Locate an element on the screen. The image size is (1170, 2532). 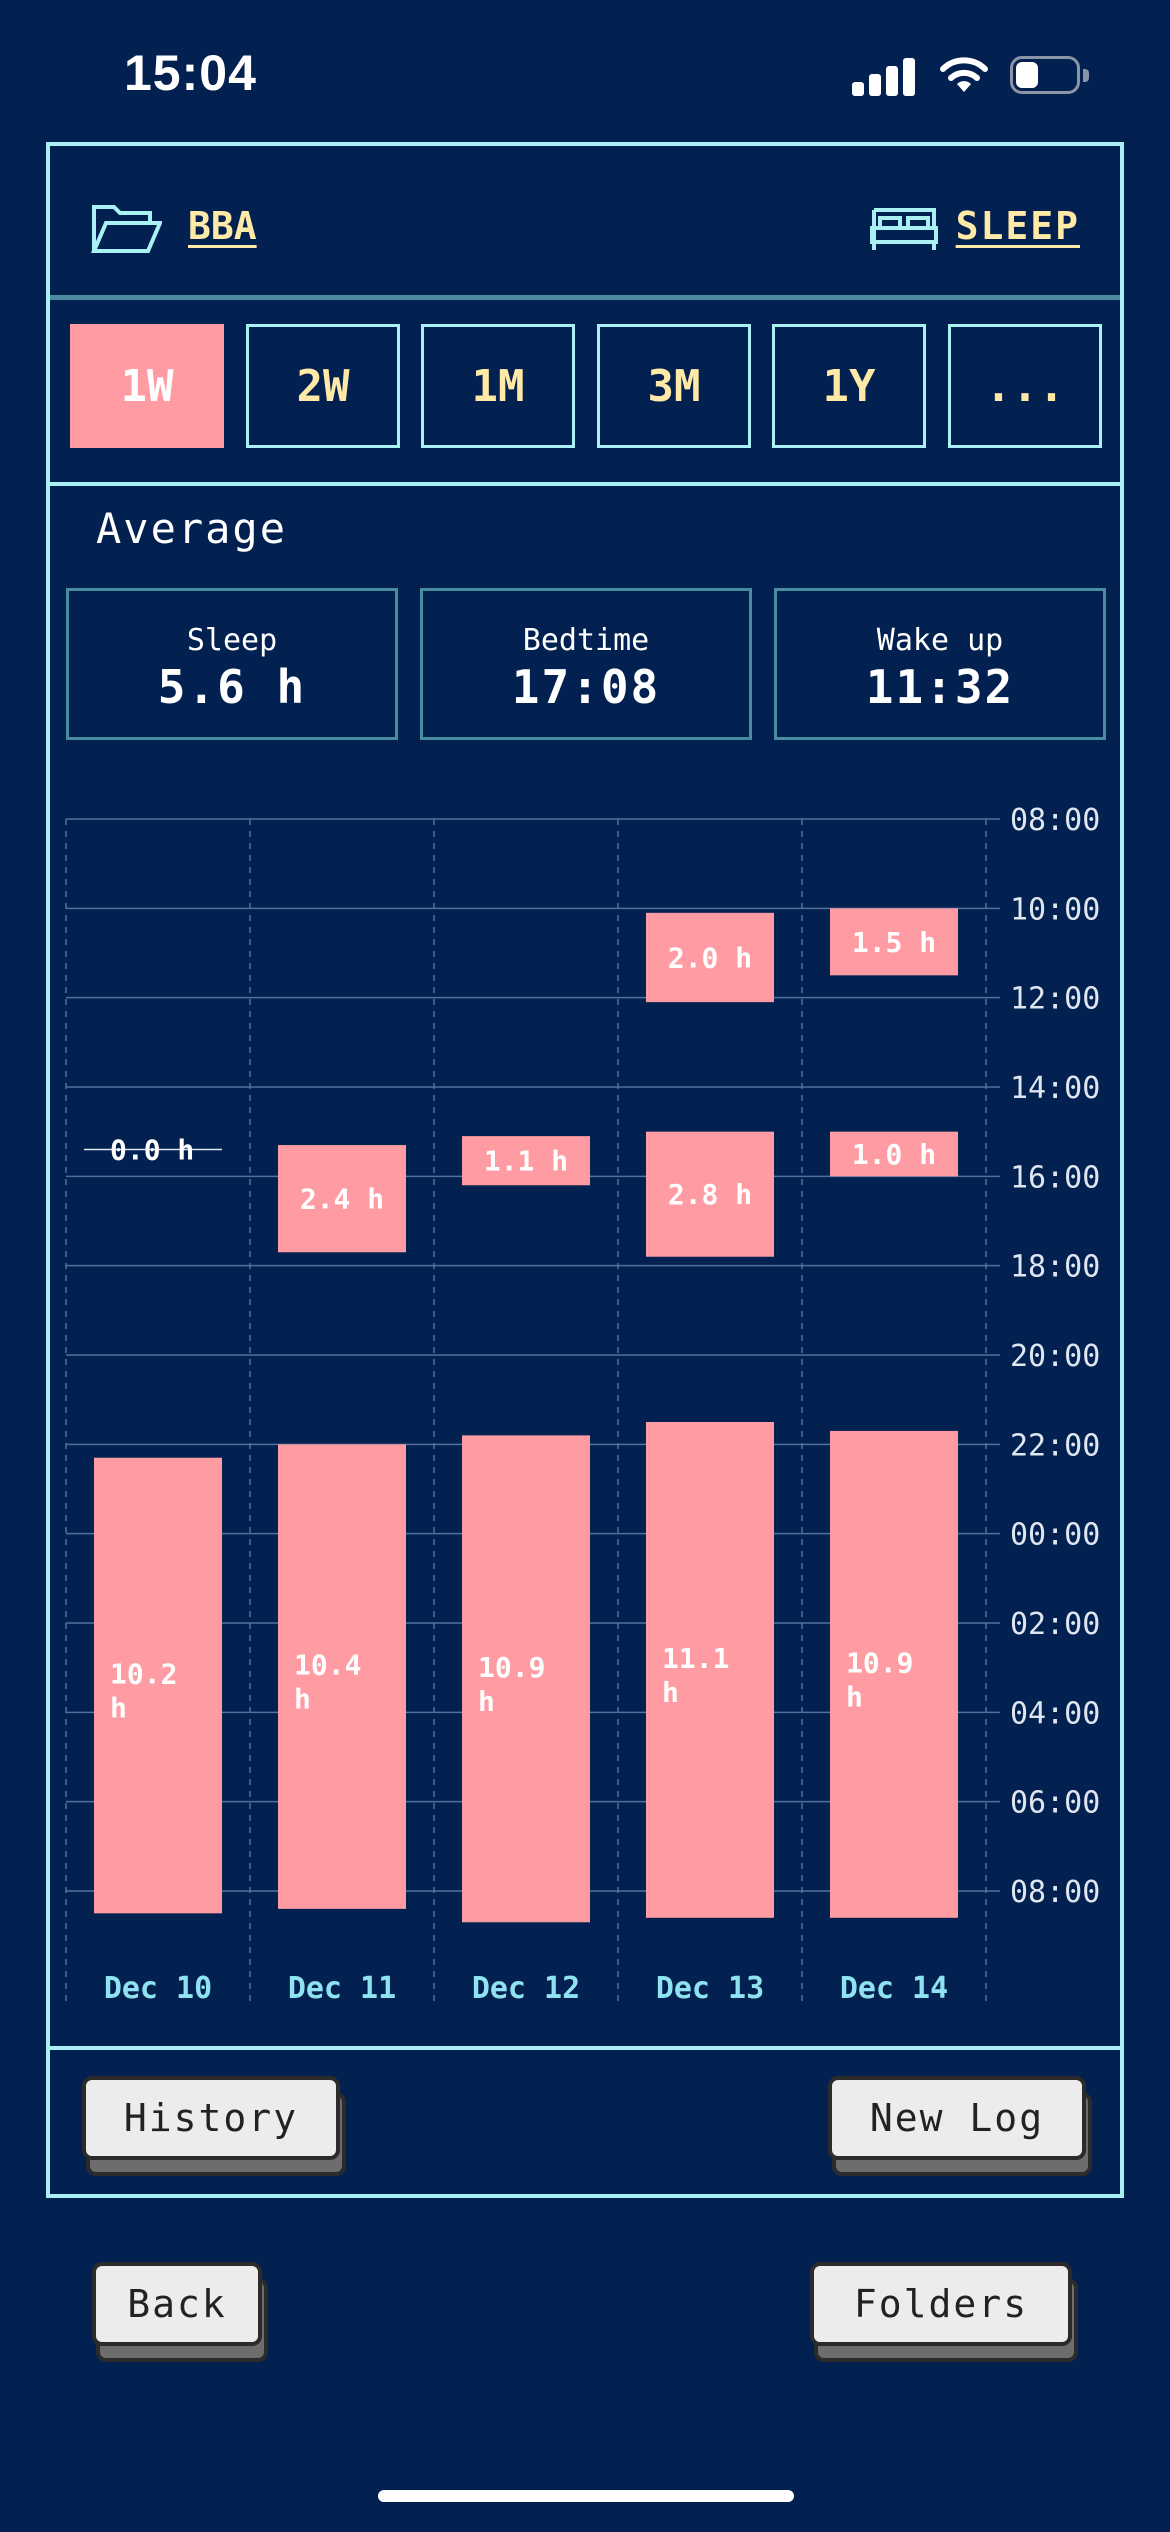
y-tick-label: 18:00 is located at coordinates (1055, 1267).